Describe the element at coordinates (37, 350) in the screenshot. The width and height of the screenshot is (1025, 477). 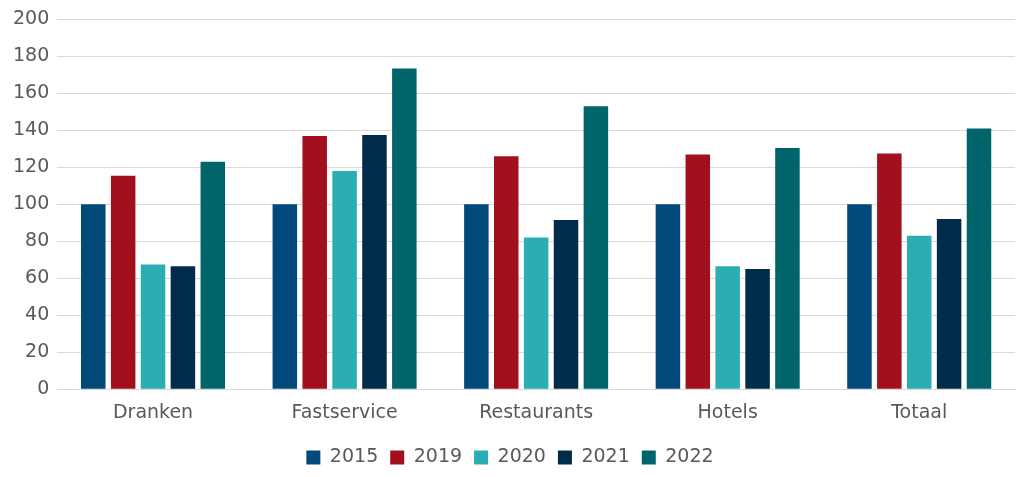
I see `y-tick-label: 20` at that location.